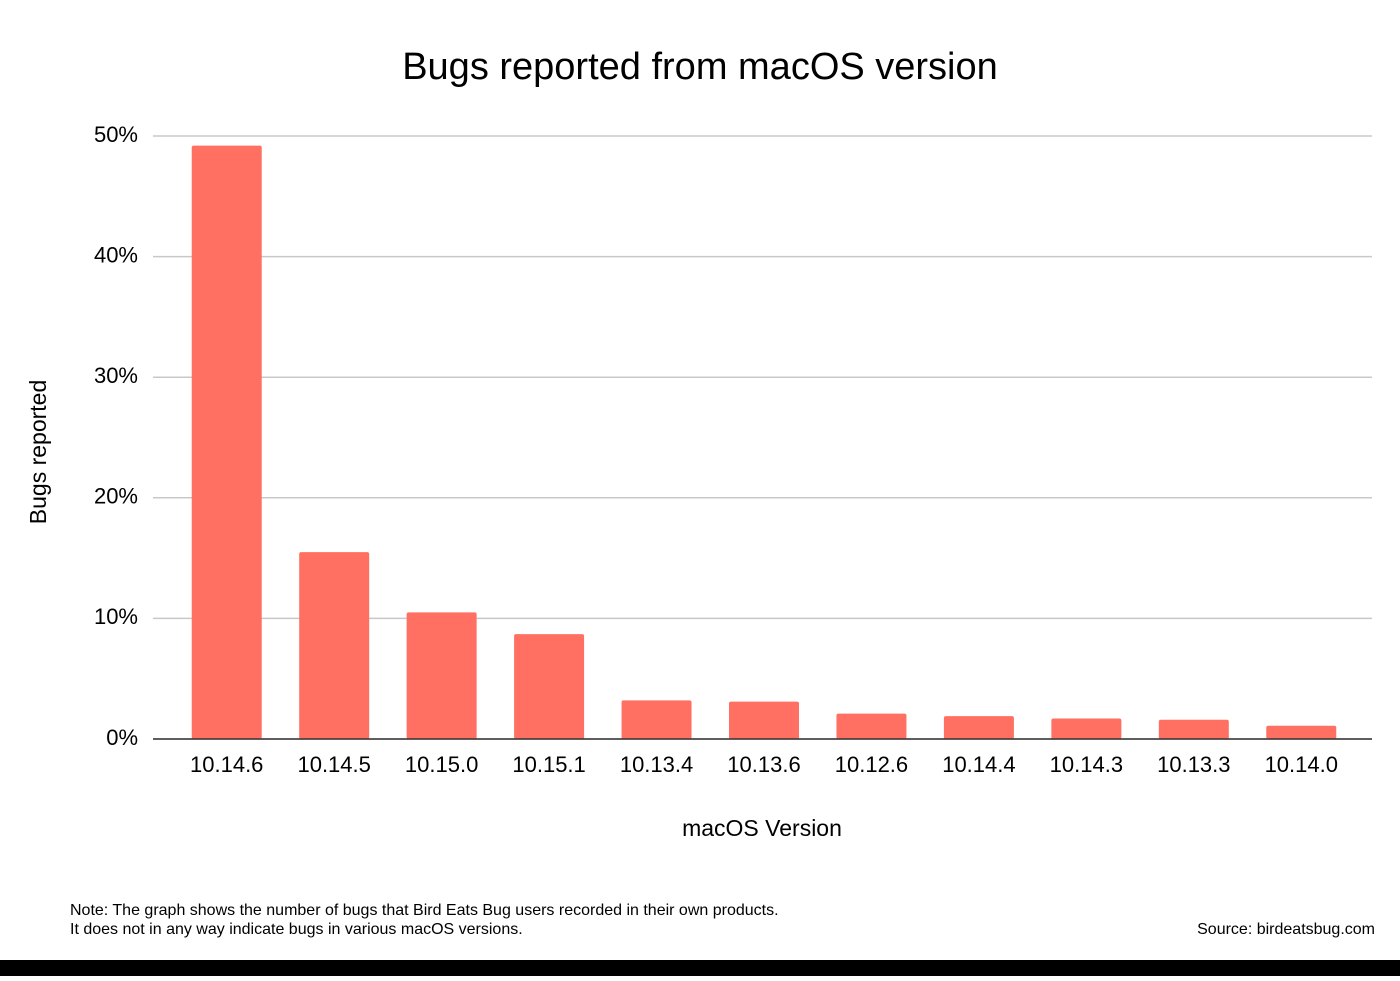 This screenshot has height=981, width=1400. What do you see at coordinates (762, 828) in the screenshot?
I see `x-axis-title: macOS Version` at bounding box center [762, 828].